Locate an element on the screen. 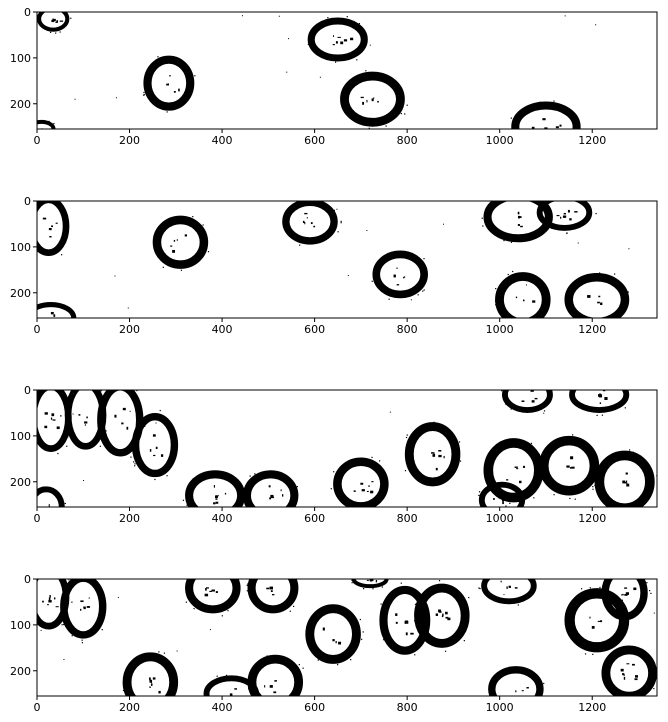 The width and height of the screenshot is (668, 722). x-tick-label: 200 is located at coordinates (129, 140).